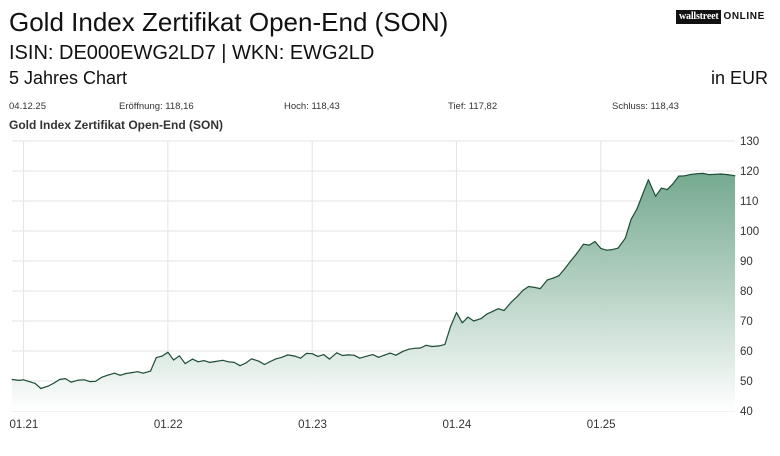  Describe the element at coordinates (746, 352) in the screenshot. I see `y-tick-label-60: 60` at that location.